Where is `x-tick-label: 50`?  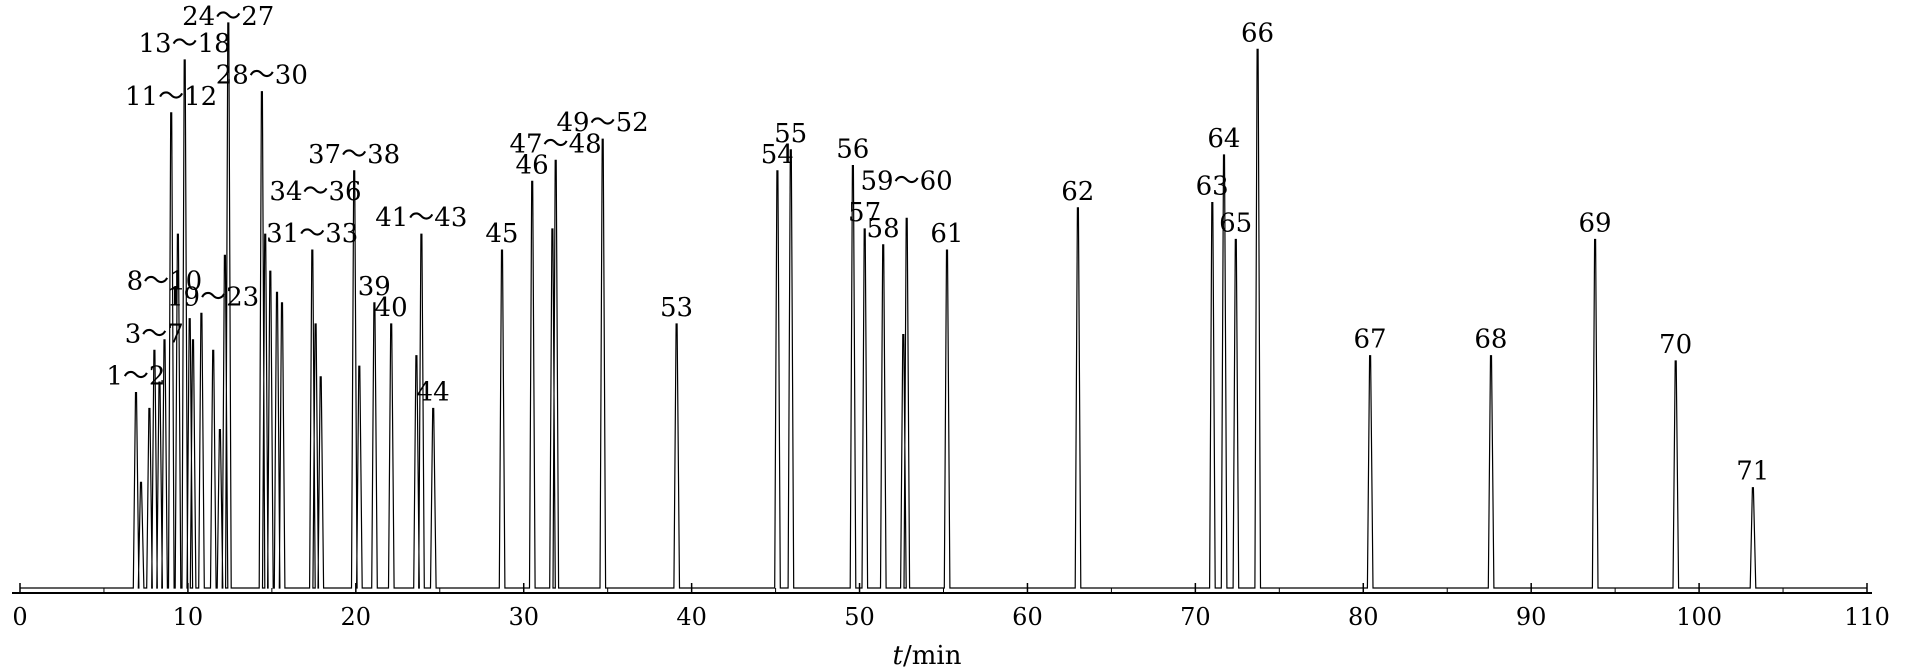
x-tick-label: 50 is located at coordinates (859, 617).